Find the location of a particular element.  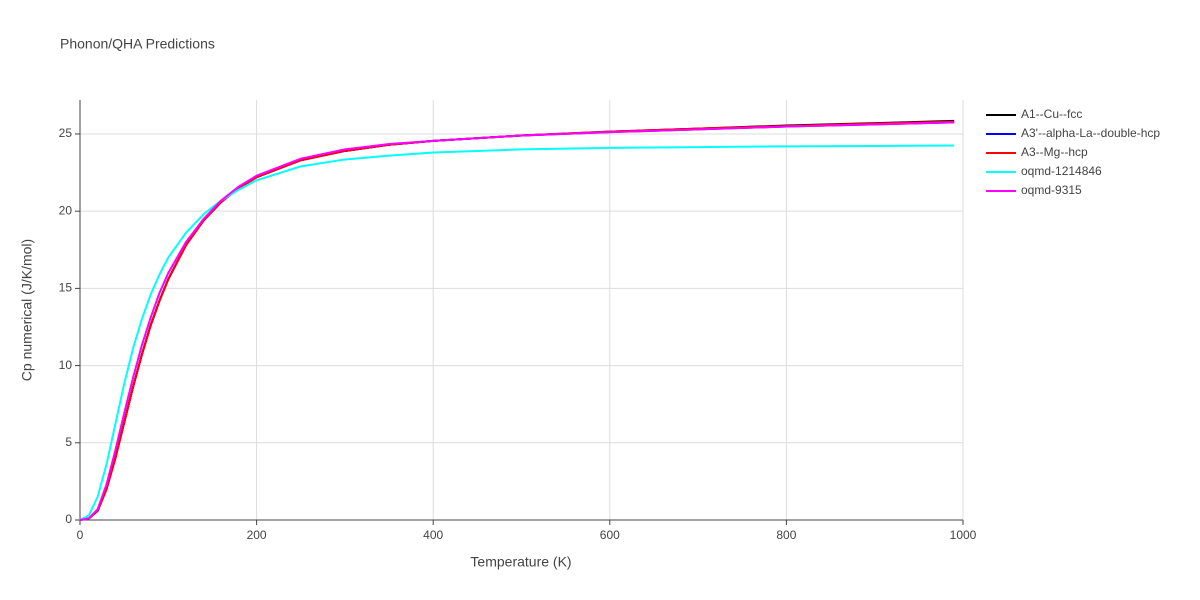

x-tick-label: 200 is located at coordinates (257, 535).